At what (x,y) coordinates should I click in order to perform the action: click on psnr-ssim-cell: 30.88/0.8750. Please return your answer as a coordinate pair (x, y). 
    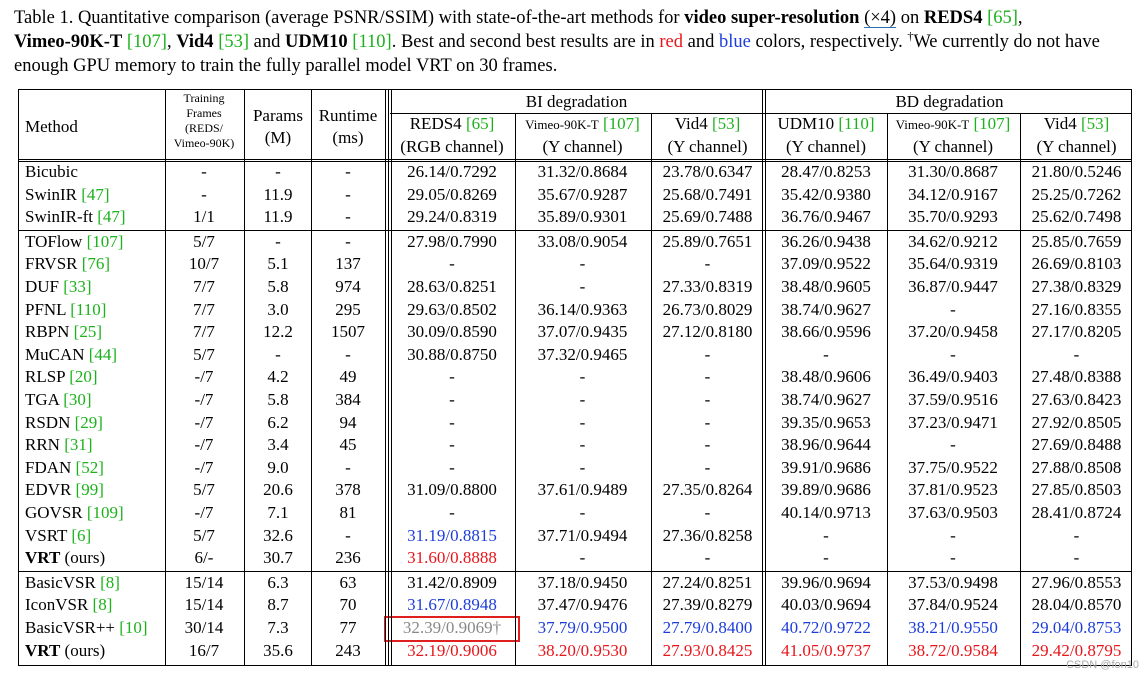
    Looking at the image, I should click on (452, 354).